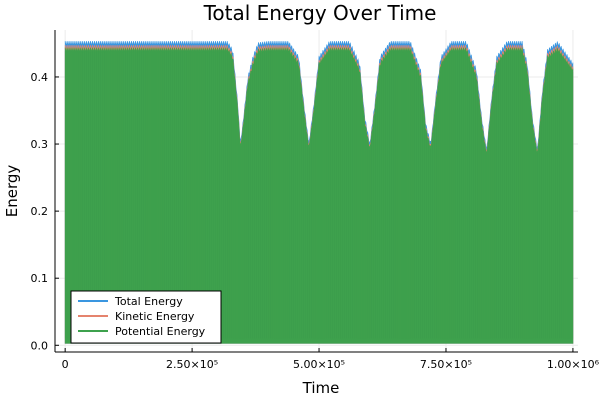  I want to click on legend-label: Kinetic Energy, so click(155, 316).